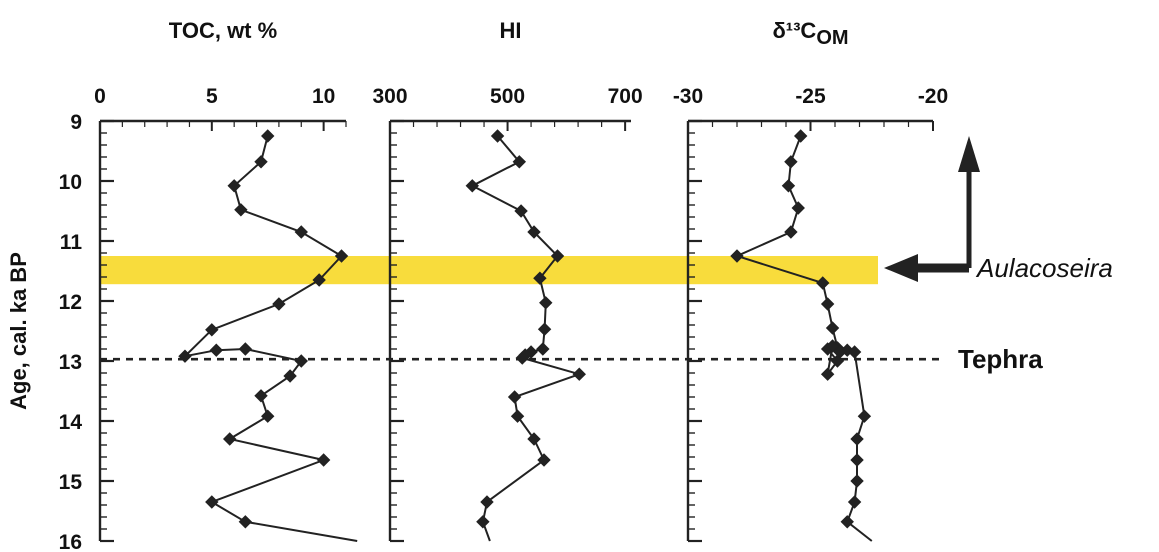  What do you see at coordinates (70, 541) in the screenshot?
I see `y-tick-label: 16` at bounding box center [70, 541].